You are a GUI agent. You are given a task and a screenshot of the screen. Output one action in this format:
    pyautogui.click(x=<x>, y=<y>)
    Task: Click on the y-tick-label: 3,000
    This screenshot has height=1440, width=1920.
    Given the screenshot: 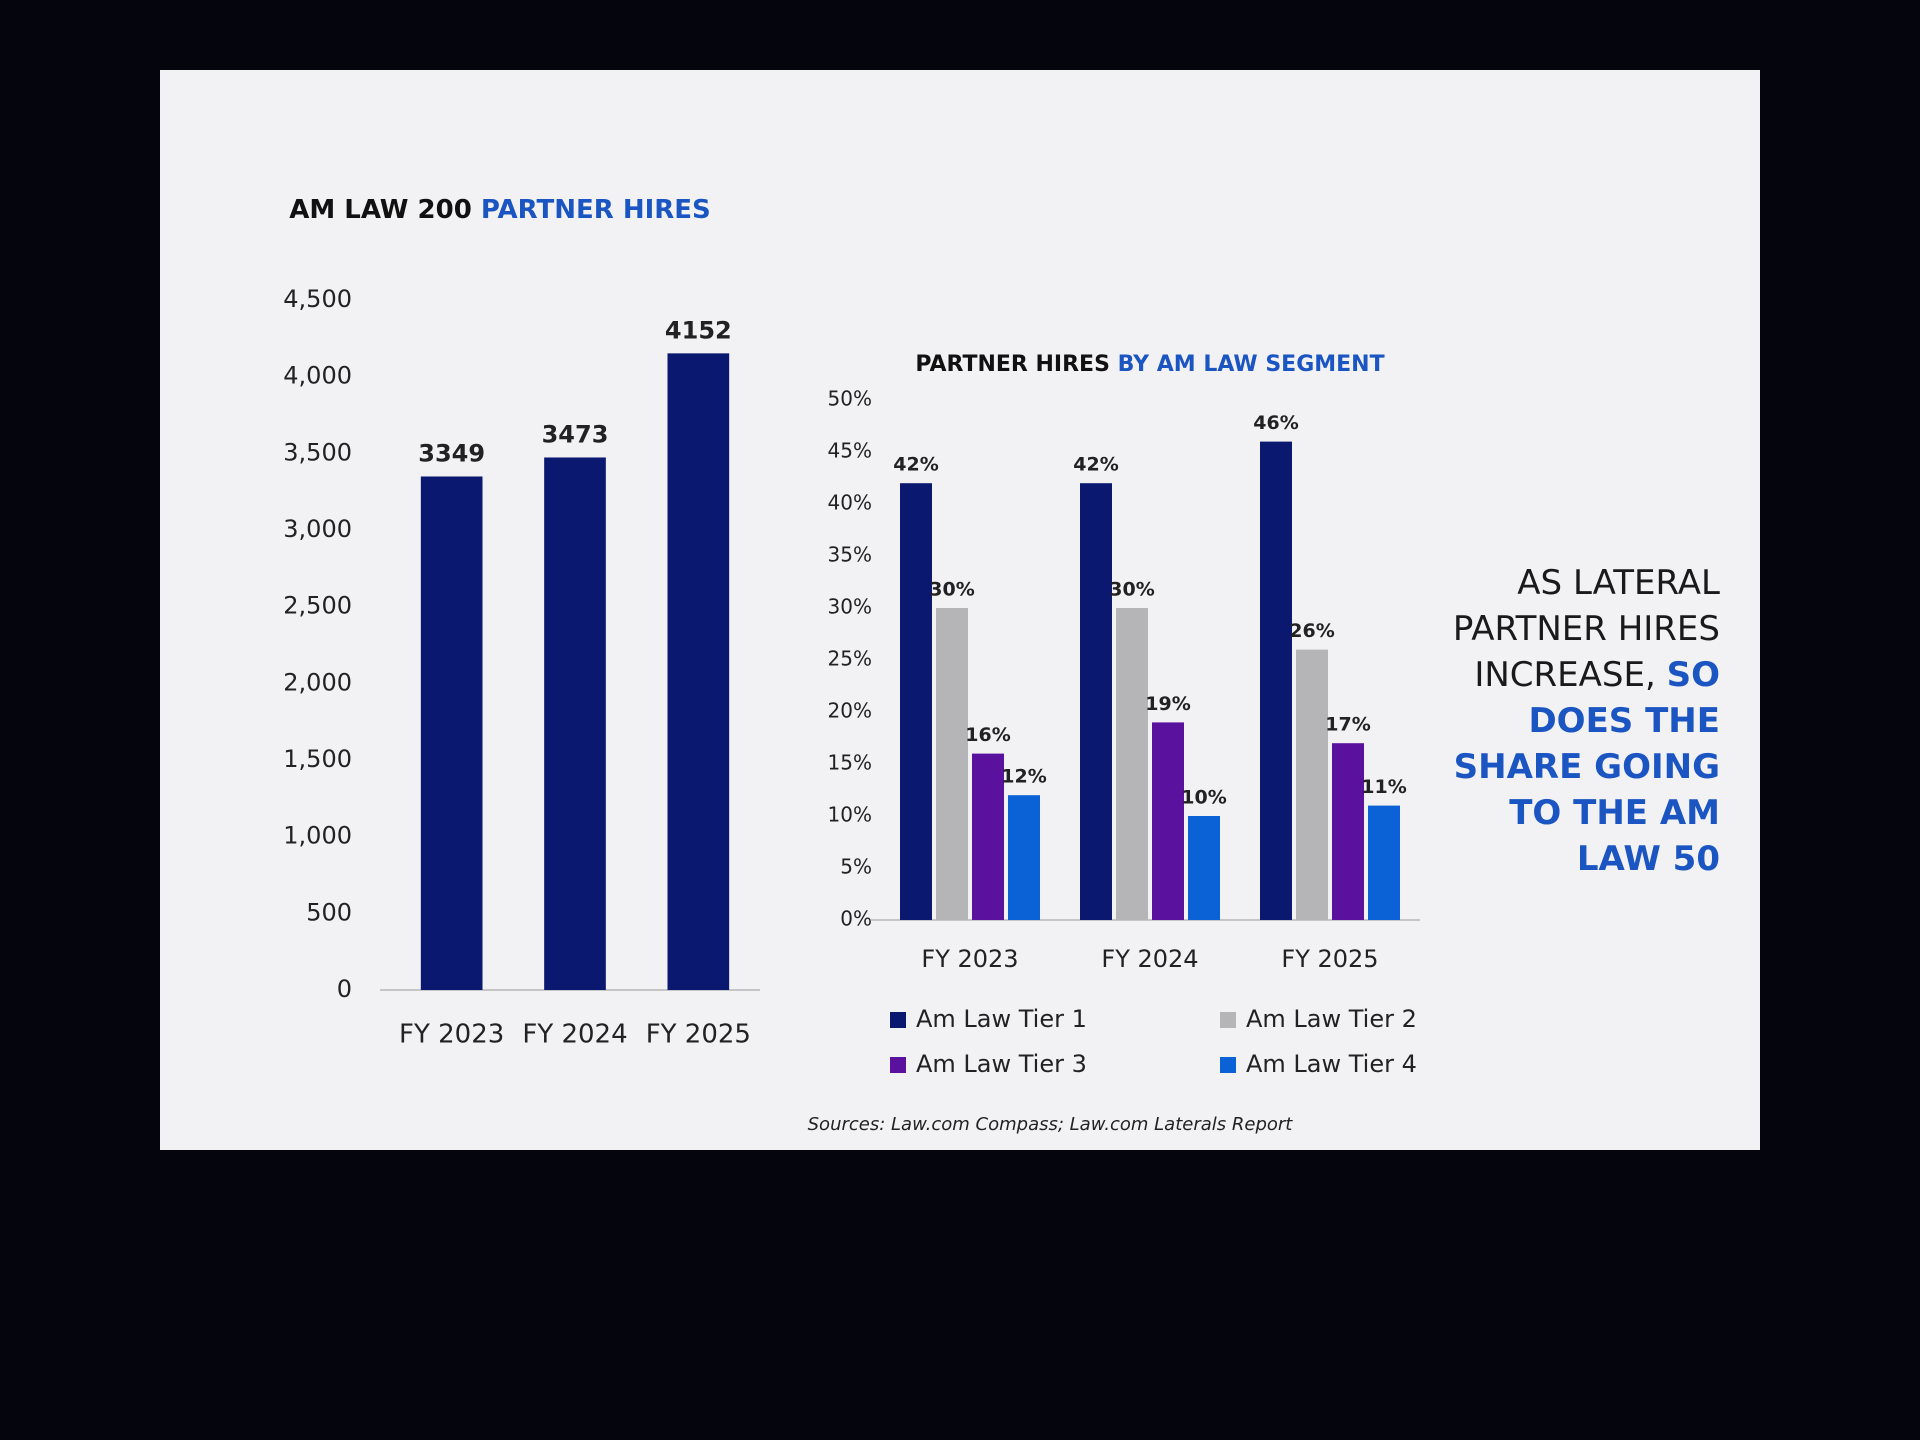 What is the action you would take?
    pyautogui.click(x=317, y=529)
    